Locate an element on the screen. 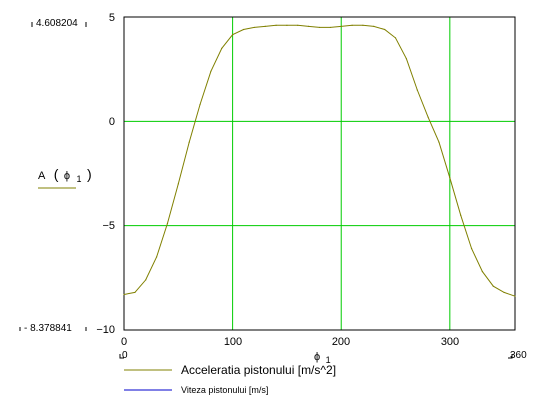  legend-label-acceleration: Acceleratia pistonului [m/s^2] is located at coordinates (258, 370).